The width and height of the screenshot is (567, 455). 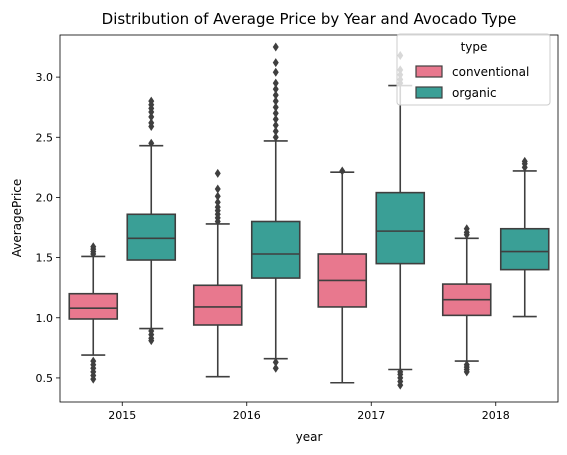 I want to click on y-tick-label: 2.5, so click(x=45, y=137).